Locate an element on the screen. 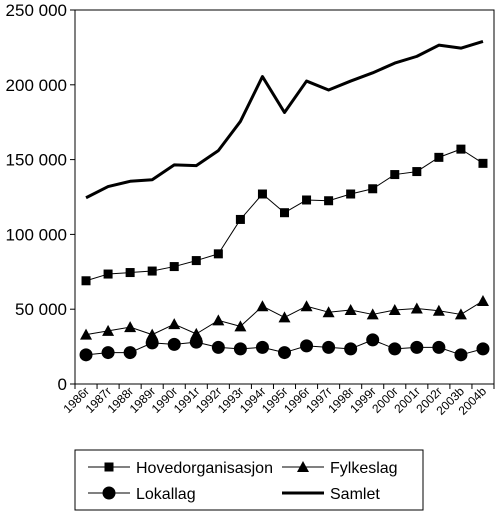 The height and width of the screenshot is (516, 500). y-tick-label: 50 000 is located at coordinates (41, 309).